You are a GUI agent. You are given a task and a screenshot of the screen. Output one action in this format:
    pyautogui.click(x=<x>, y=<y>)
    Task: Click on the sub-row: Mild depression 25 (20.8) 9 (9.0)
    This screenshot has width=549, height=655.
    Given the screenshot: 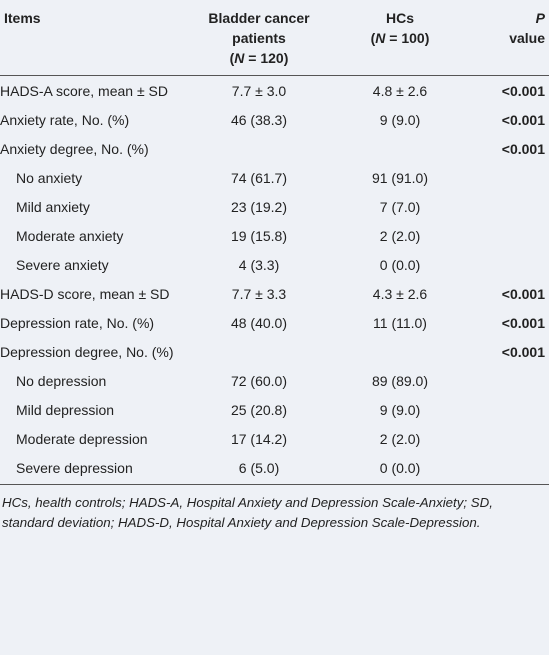 What is the action you would take?
    pyautogui.click(x=274, y=409)
    